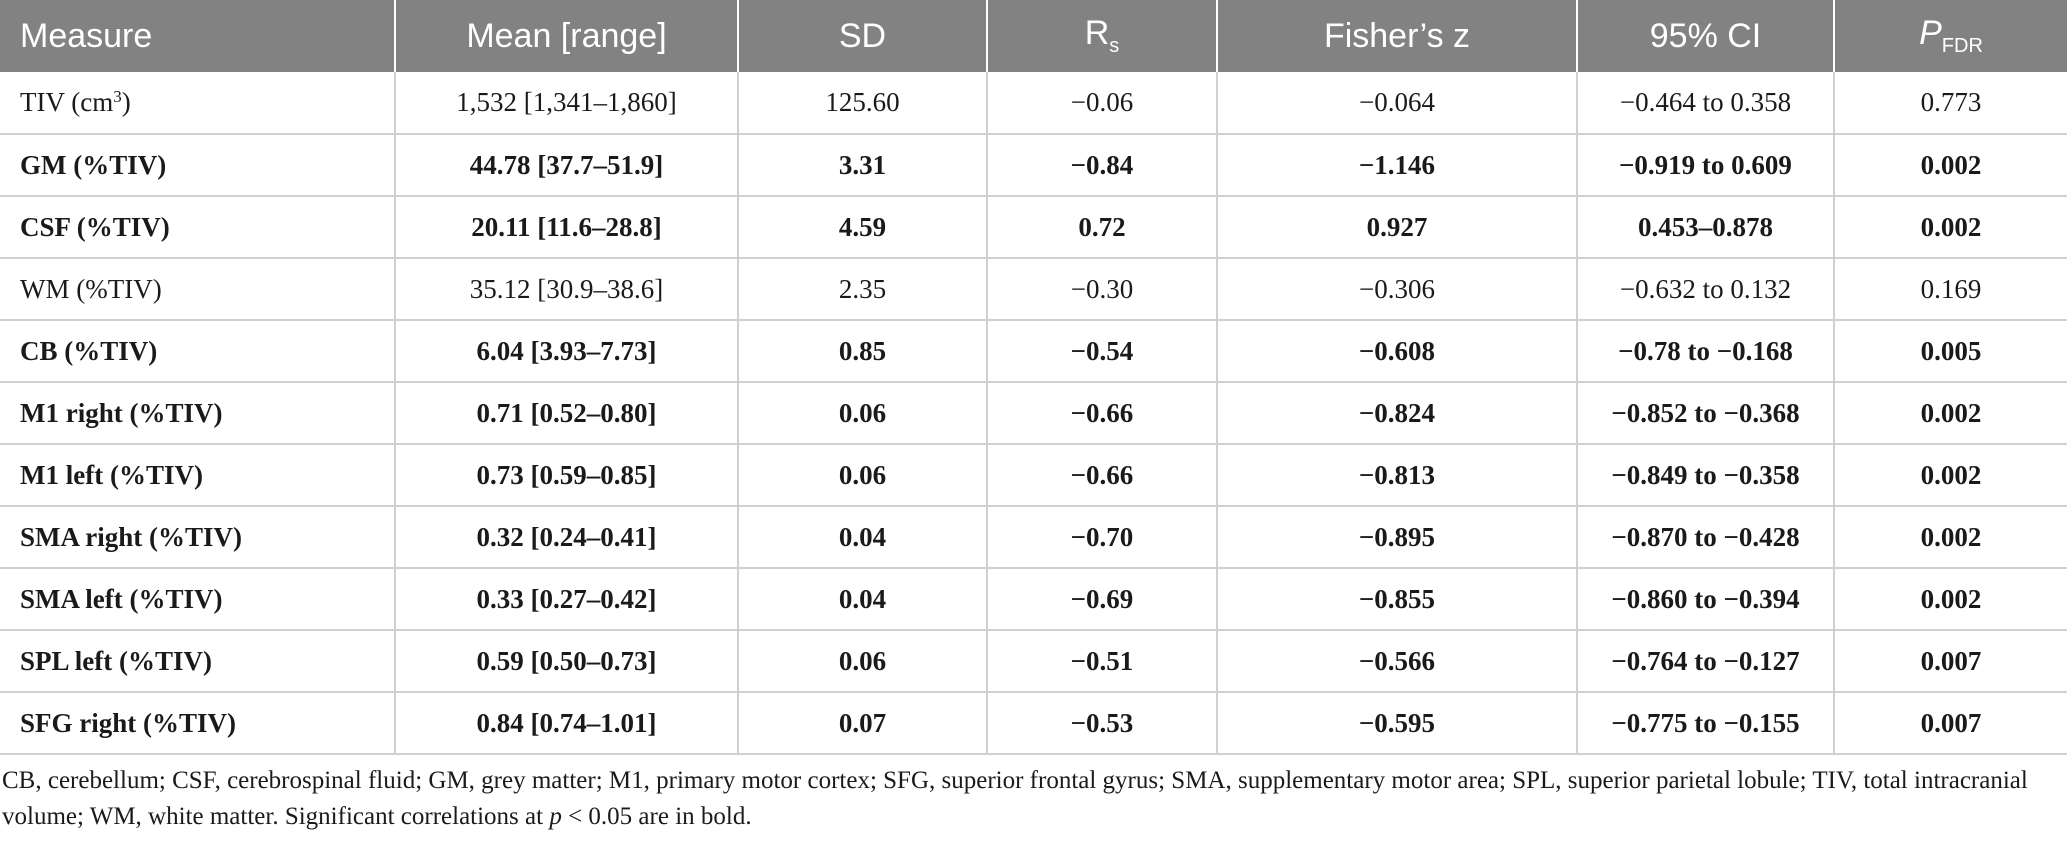  What do you see at coordinates (567, 36) in the screenshot?
I see `header-mean-range: Mean [range]` at bounding box center [567, 36].